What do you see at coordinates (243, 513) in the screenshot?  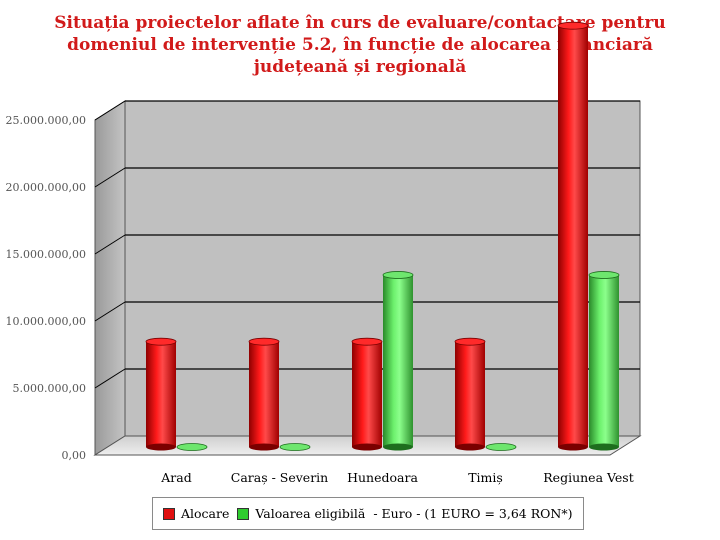 I see `legend-swatch-valoarea-eligibila` at bounding box center [243, 513].